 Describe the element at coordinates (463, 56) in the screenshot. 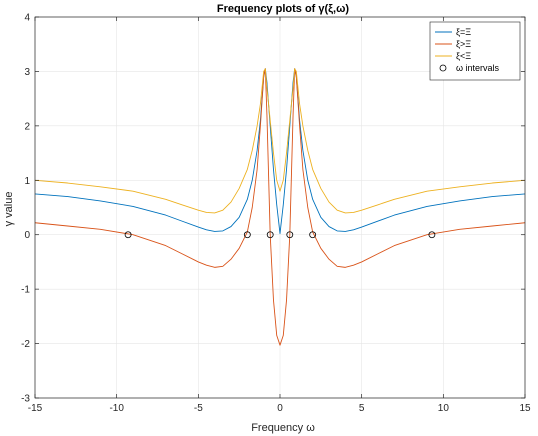

I see `legend-label: ξ<Ξ` at that location.